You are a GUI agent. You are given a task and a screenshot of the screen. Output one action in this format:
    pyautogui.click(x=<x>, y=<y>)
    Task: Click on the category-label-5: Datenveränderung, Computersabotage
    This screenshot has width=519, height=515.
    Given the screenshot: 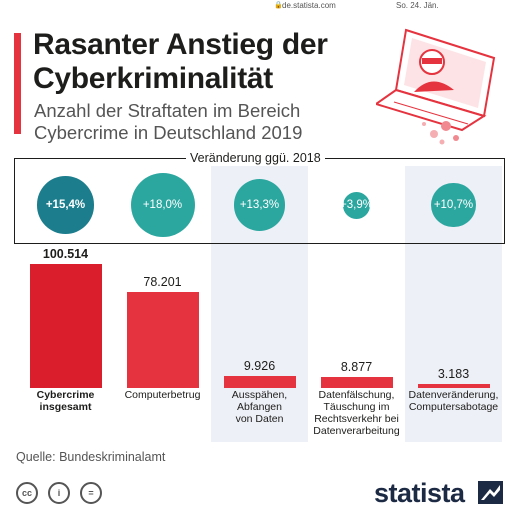 What is the action you would take?
    pyautogui.click(x=454, y=401)
    